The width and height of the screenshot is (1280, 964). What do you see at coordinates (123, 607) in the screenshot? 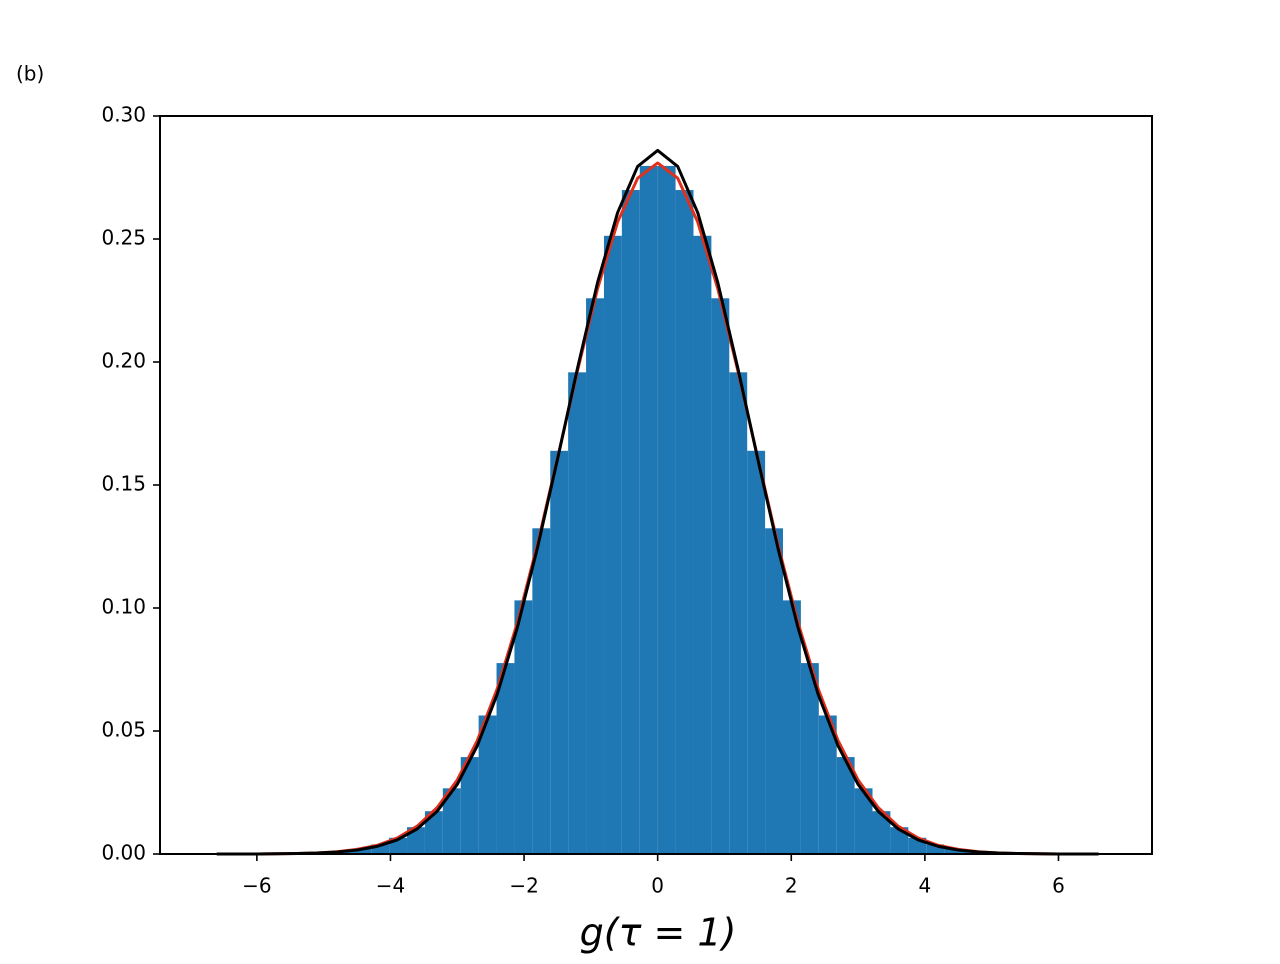
I see `y-tick-label: 0.10` at bounding box center [123, 607].